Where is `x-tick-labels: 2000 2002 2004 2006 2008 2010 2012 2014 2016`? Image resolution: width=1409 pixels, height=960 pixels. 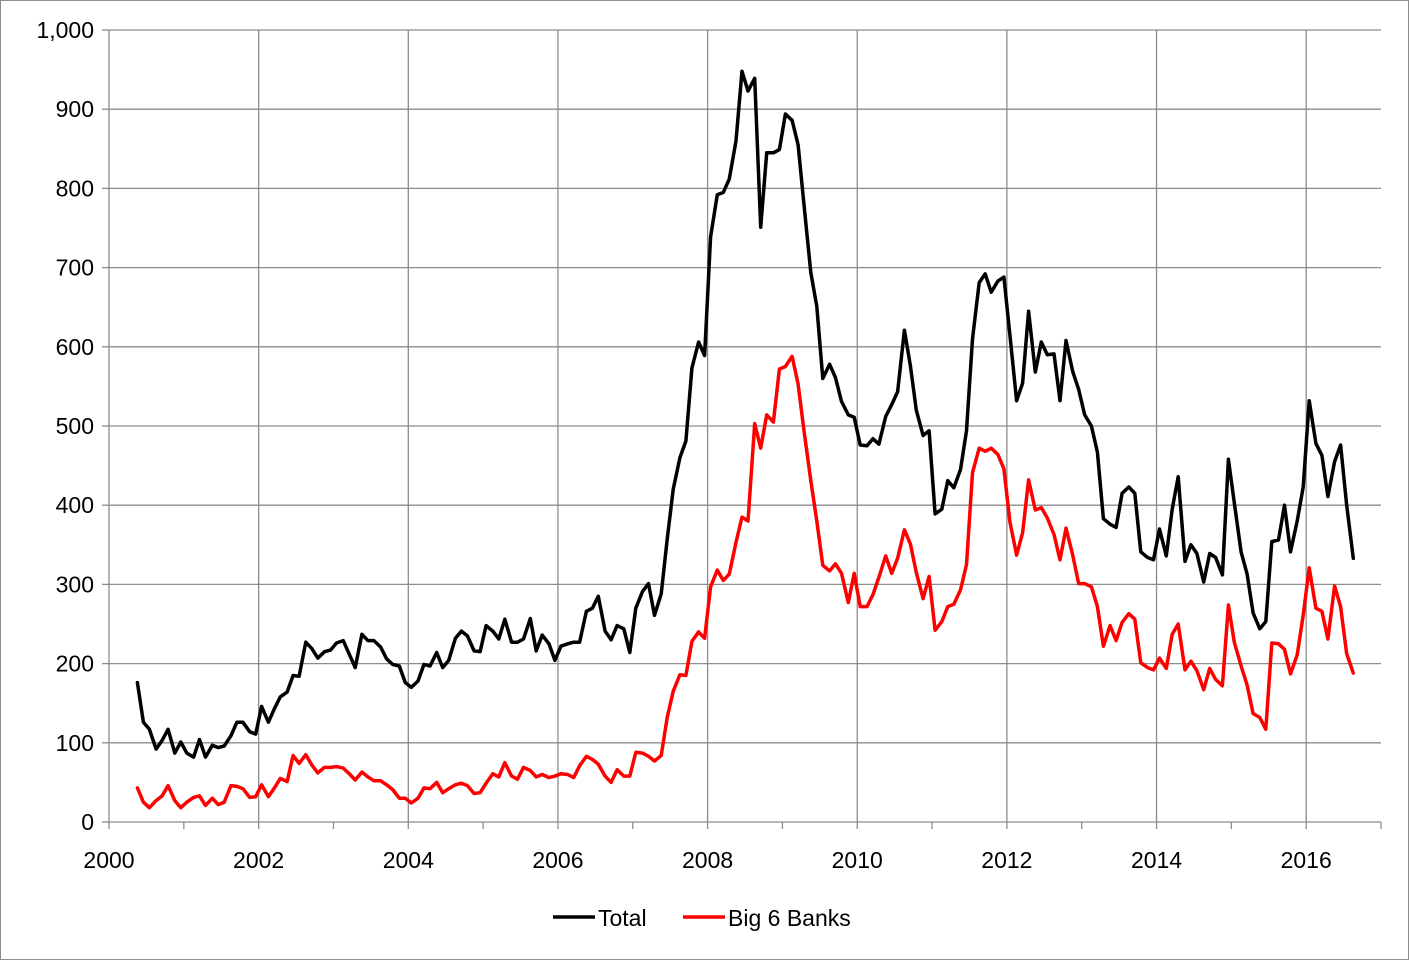 x-tick-labels: 2000 2002 2004 2006 2008 2010 2012 2014 2016 is located at coordinates (707, 860).